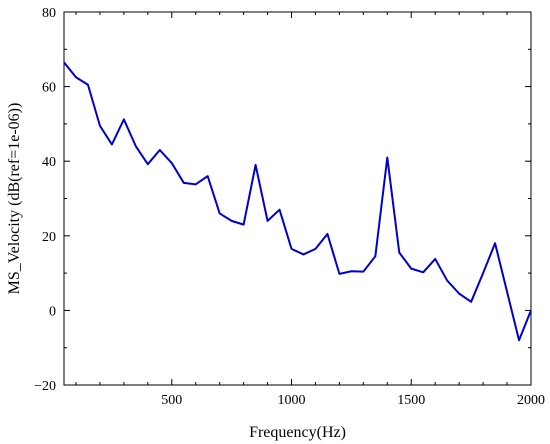 The width and height of the screenshot is (550, 444). I want to click on y-tick-label: 80, so click(49, 13).